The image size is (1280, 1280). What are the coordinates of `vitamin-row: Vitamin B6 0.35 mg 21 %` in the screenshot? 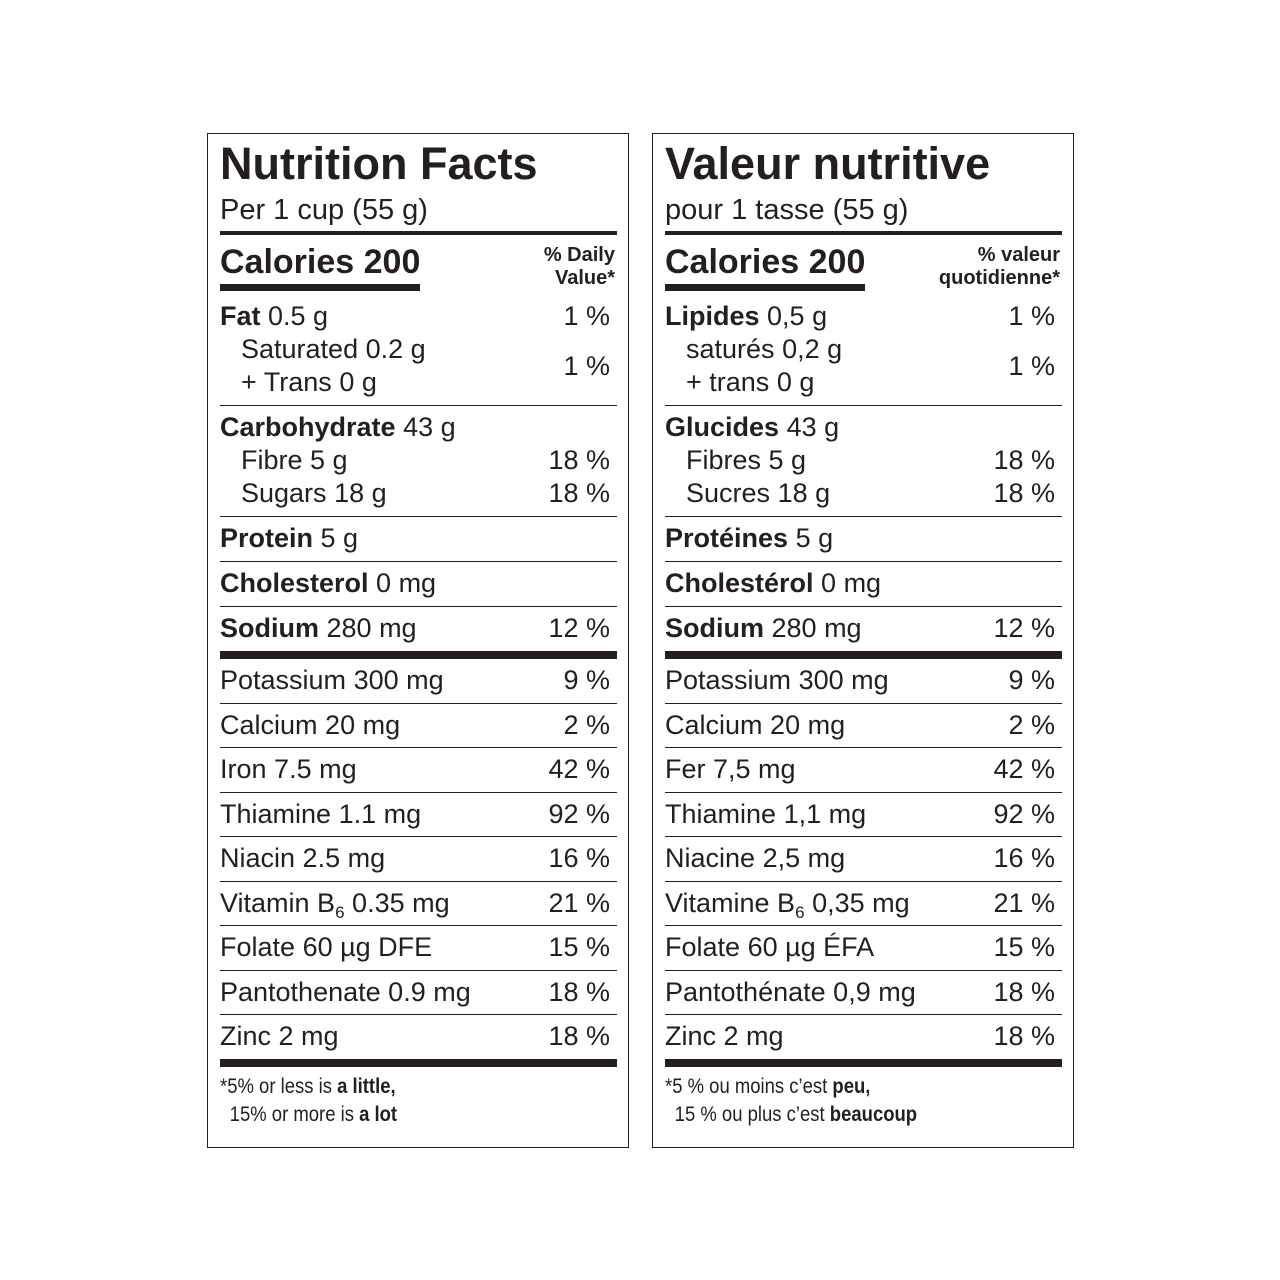 It's located at (418, 904).